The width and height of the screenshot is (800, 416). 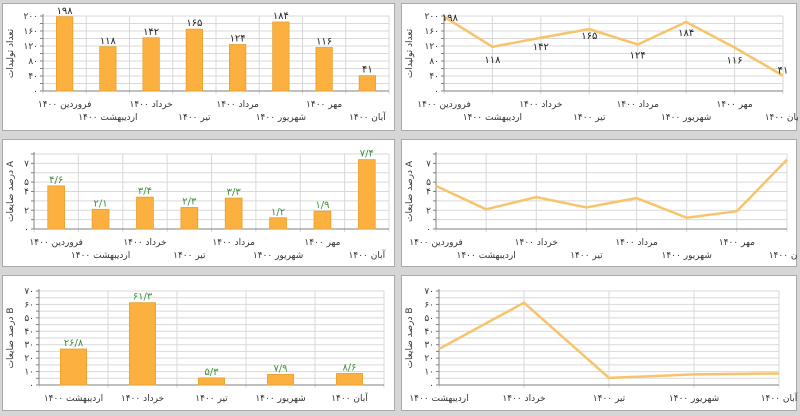 I want to click on bar-data-label: ۱۱۸, so click(x=108, y=41).